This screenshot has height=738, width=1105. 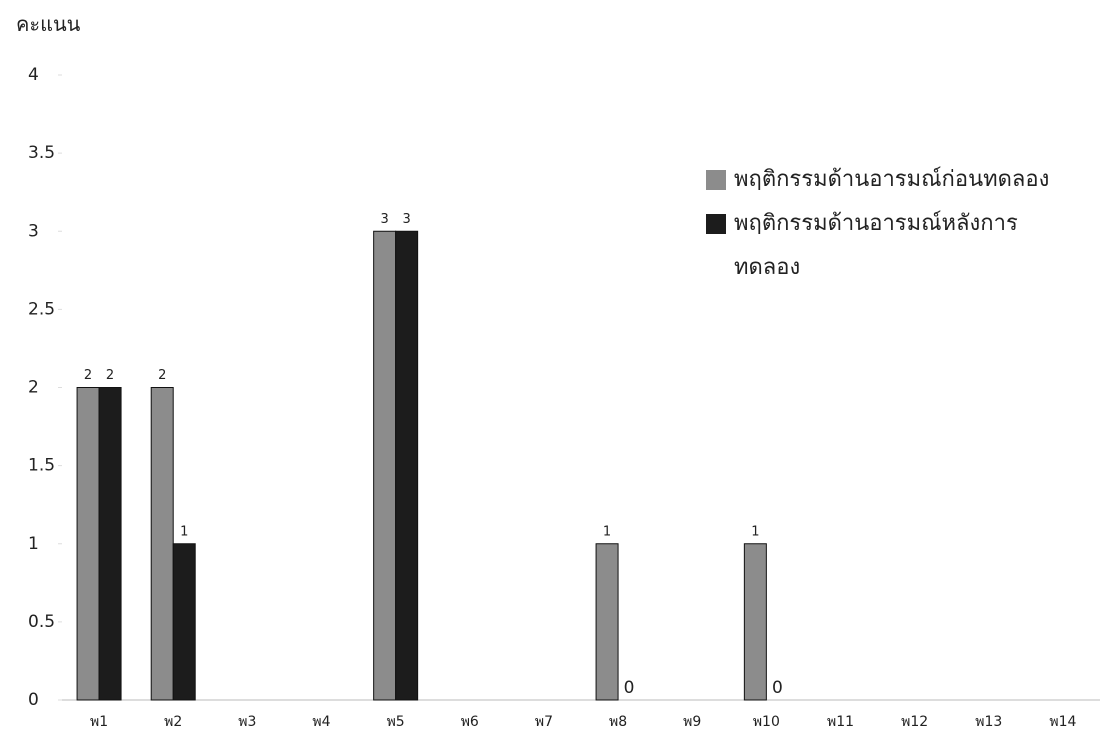 I want to click on x-tick-label: พ4, so click(x=321, y=722).